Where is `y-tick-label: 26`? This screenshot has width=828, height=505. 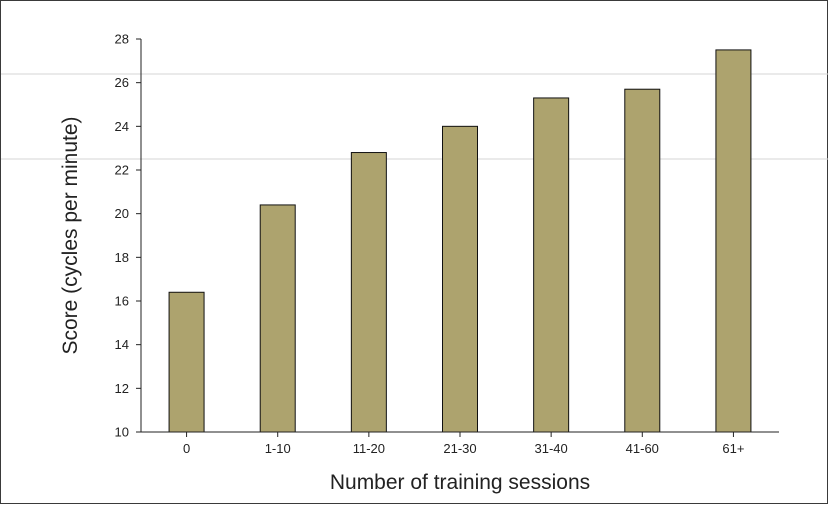 y-tick-label: 26 is located at coordinates (122, 82).